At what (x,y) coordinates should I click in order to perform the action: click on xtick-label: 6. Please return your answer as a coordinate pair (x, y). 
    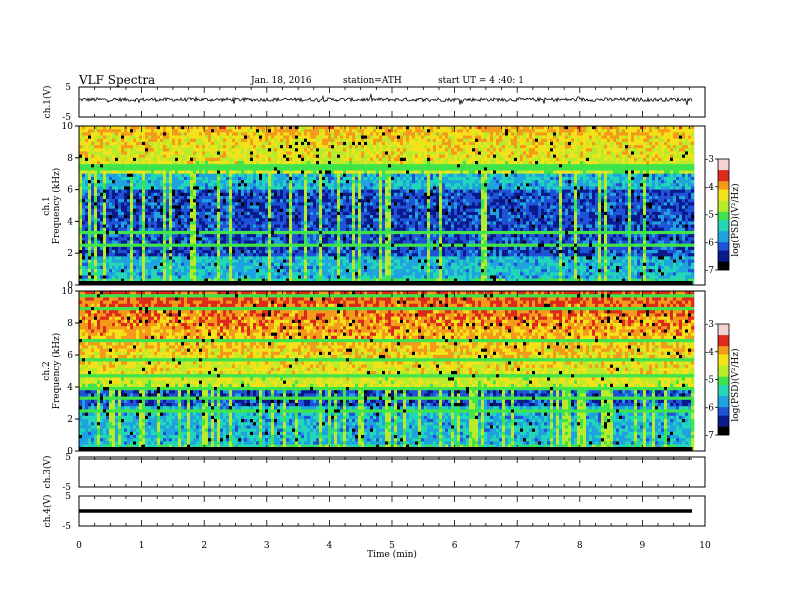
    Looking at the image, I should click on (455, 546).